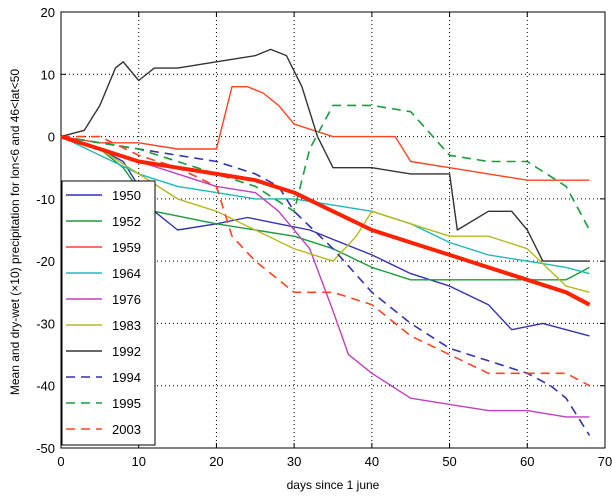 This screenshot has height=496, width=612. What do you see at coordinates (45, 261) in the screenshot?
I see `y-tick-label: -20` at bounding box center [45, 261].